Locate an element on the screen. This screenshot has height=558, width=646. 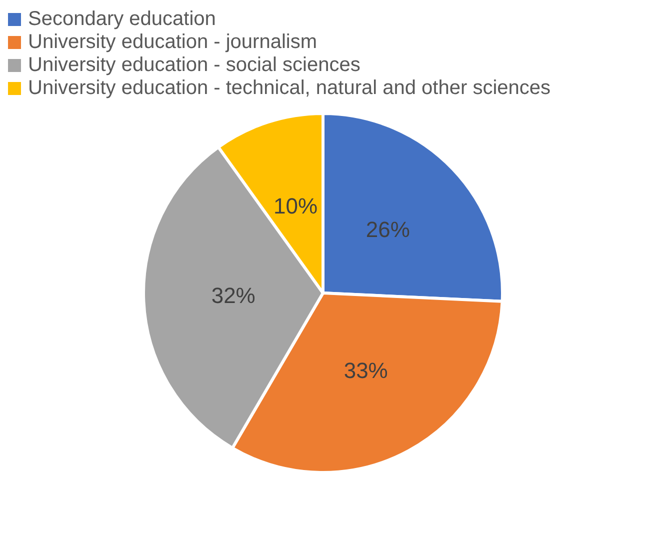
data-label: 26% is located at coordinates (388, 229).